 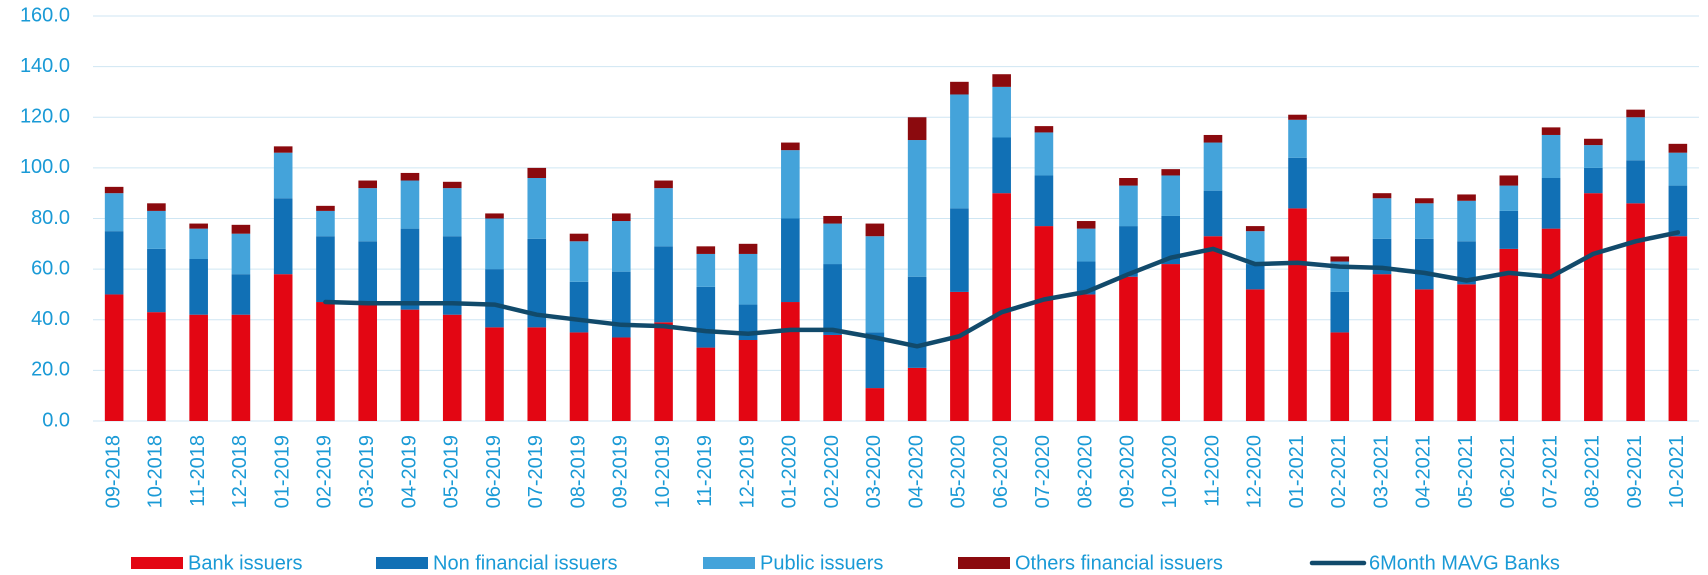 I want to click on legend-label: Non financial issuers, so click(x=525, y=563).